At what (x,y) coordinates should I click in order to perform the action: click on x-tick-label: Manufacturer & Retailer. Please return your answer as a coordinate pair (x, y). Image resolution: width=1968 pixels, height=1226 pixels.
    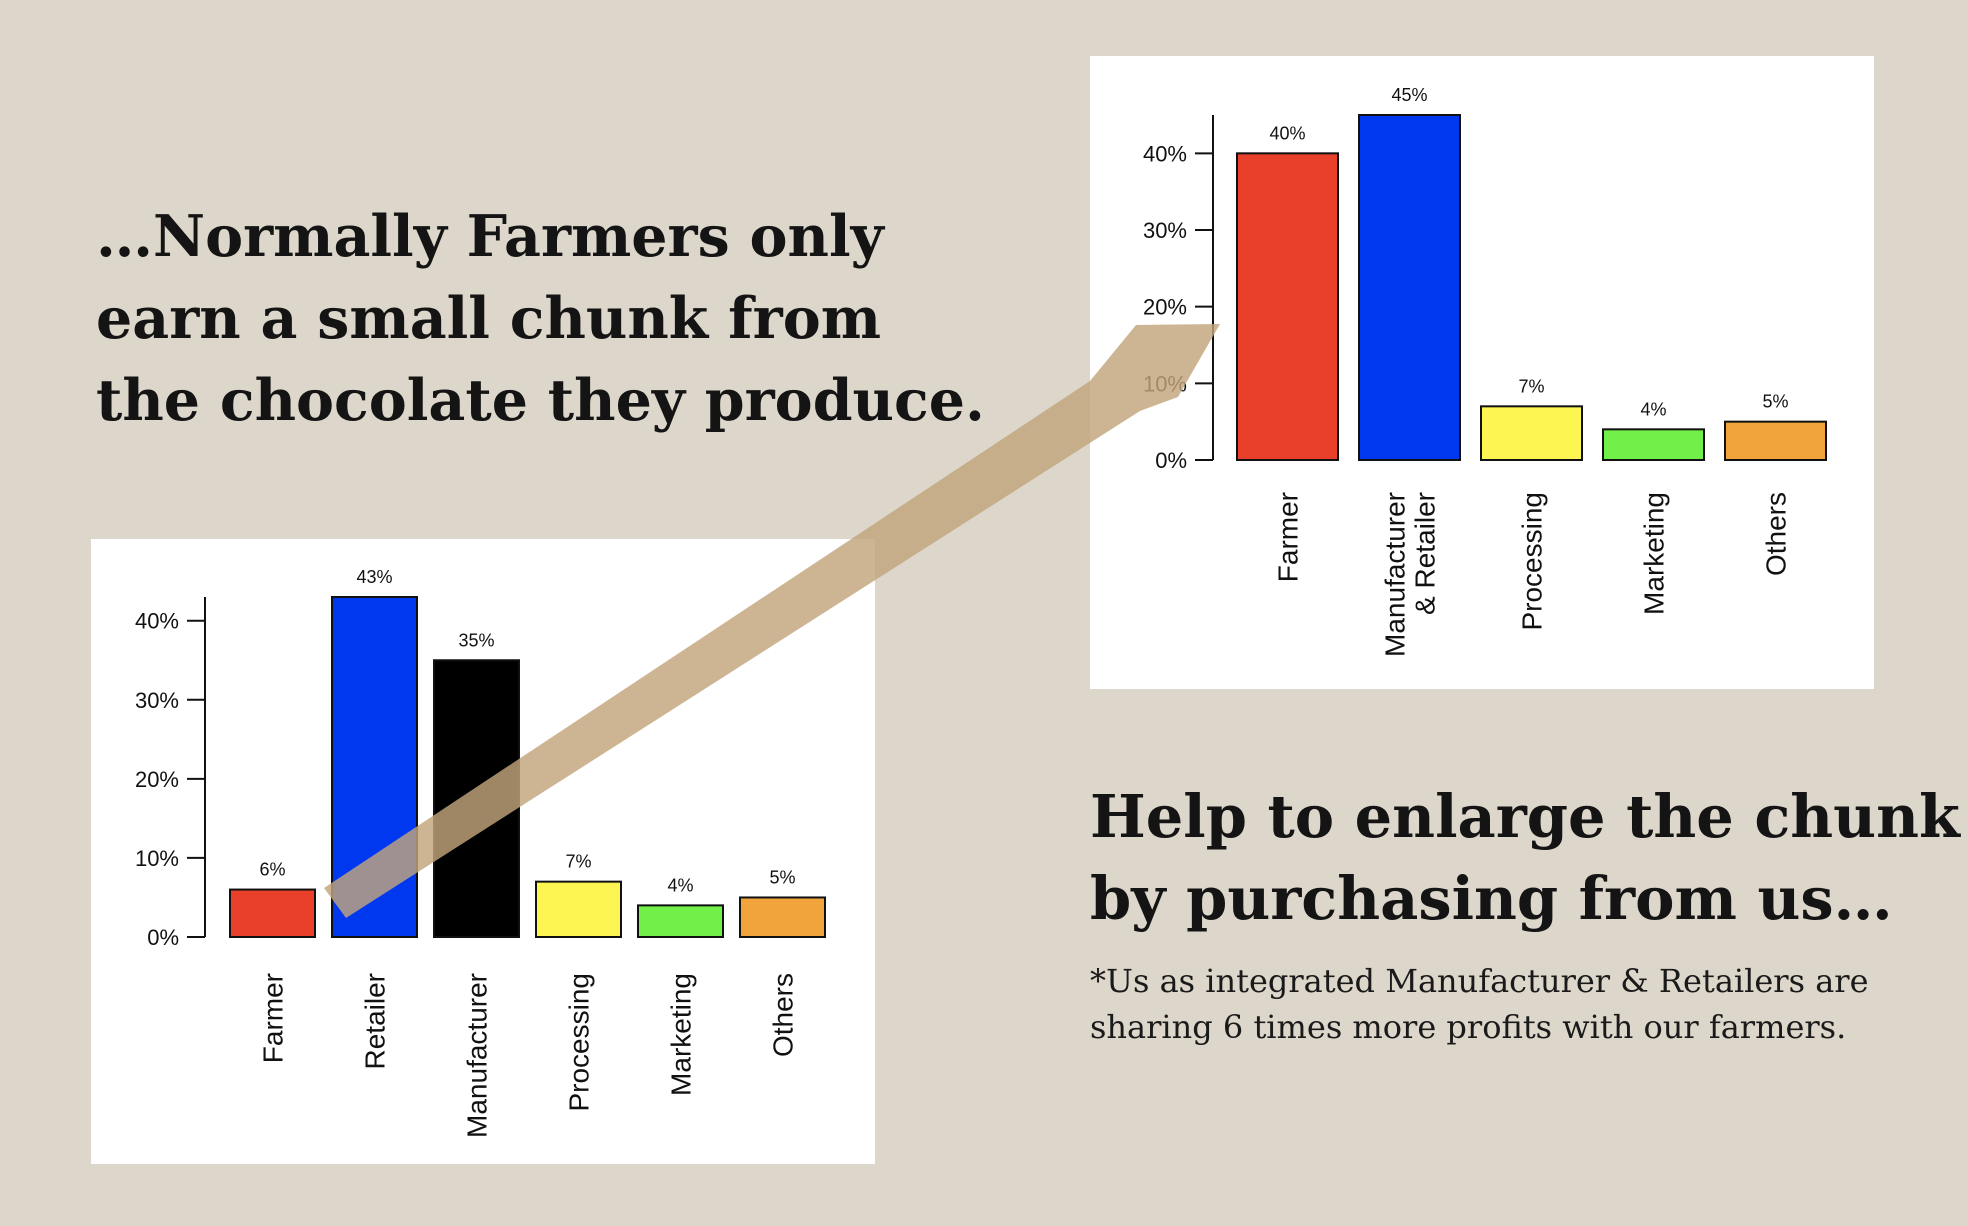
    Looking at the image, I should click on (1410, 574).